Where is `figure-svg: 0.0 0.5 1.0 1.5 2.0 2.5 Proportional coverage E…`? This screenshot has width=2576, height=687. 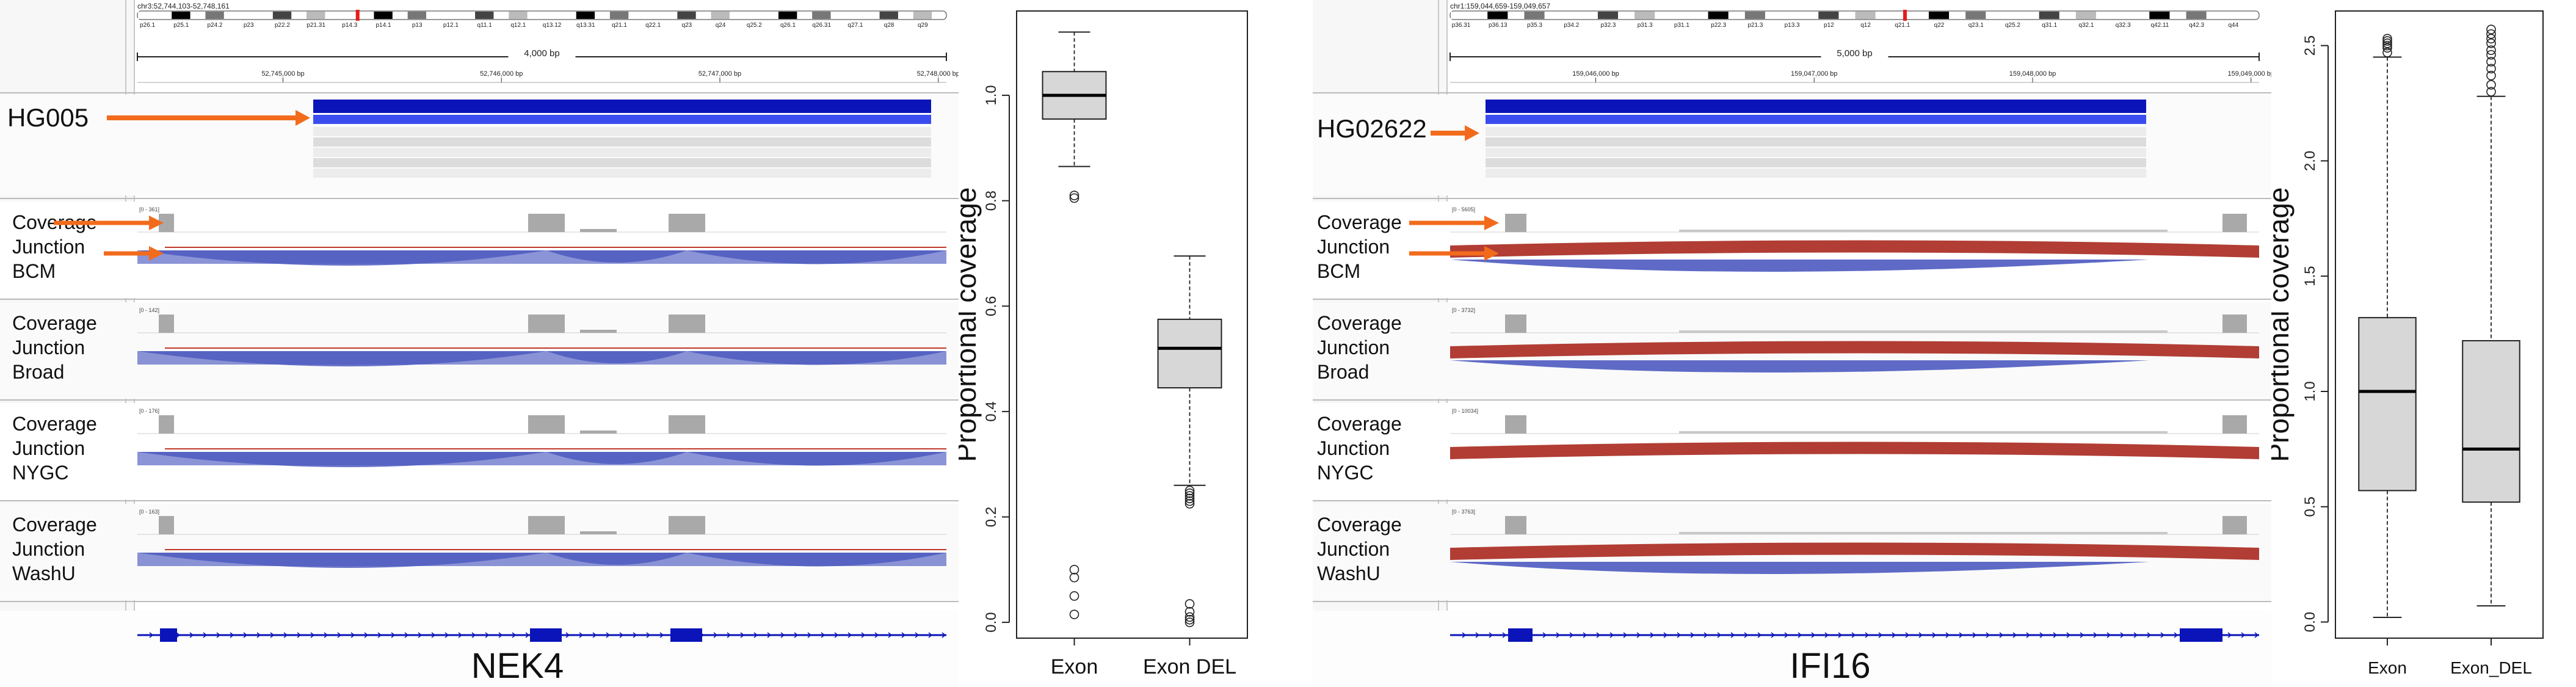
figure-svg: 0.0 0.5 1.0 1.5 2.0 2.5 Proportional coverage E… is located at coordinates (2407, 343).